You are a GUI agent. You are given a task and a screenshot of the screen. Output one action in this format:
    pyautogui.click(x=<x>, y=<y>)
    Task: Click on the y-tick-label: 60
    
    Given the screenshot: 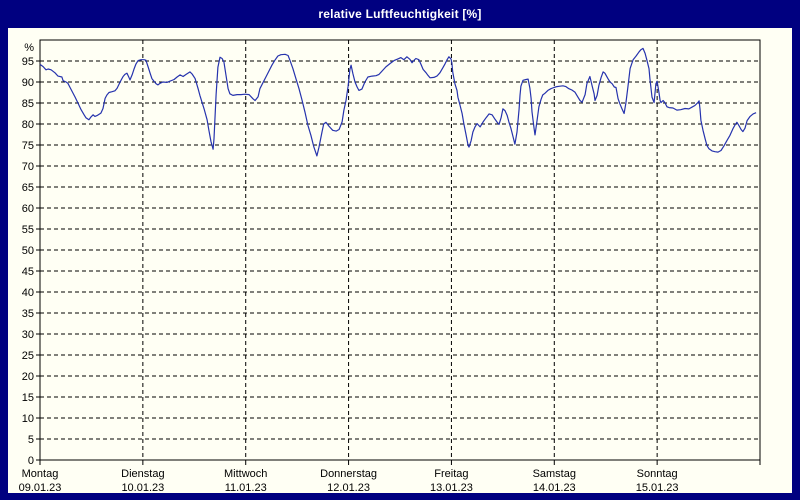 What is the action you would take?
    pyautogui.click(x=28, y=209)
    